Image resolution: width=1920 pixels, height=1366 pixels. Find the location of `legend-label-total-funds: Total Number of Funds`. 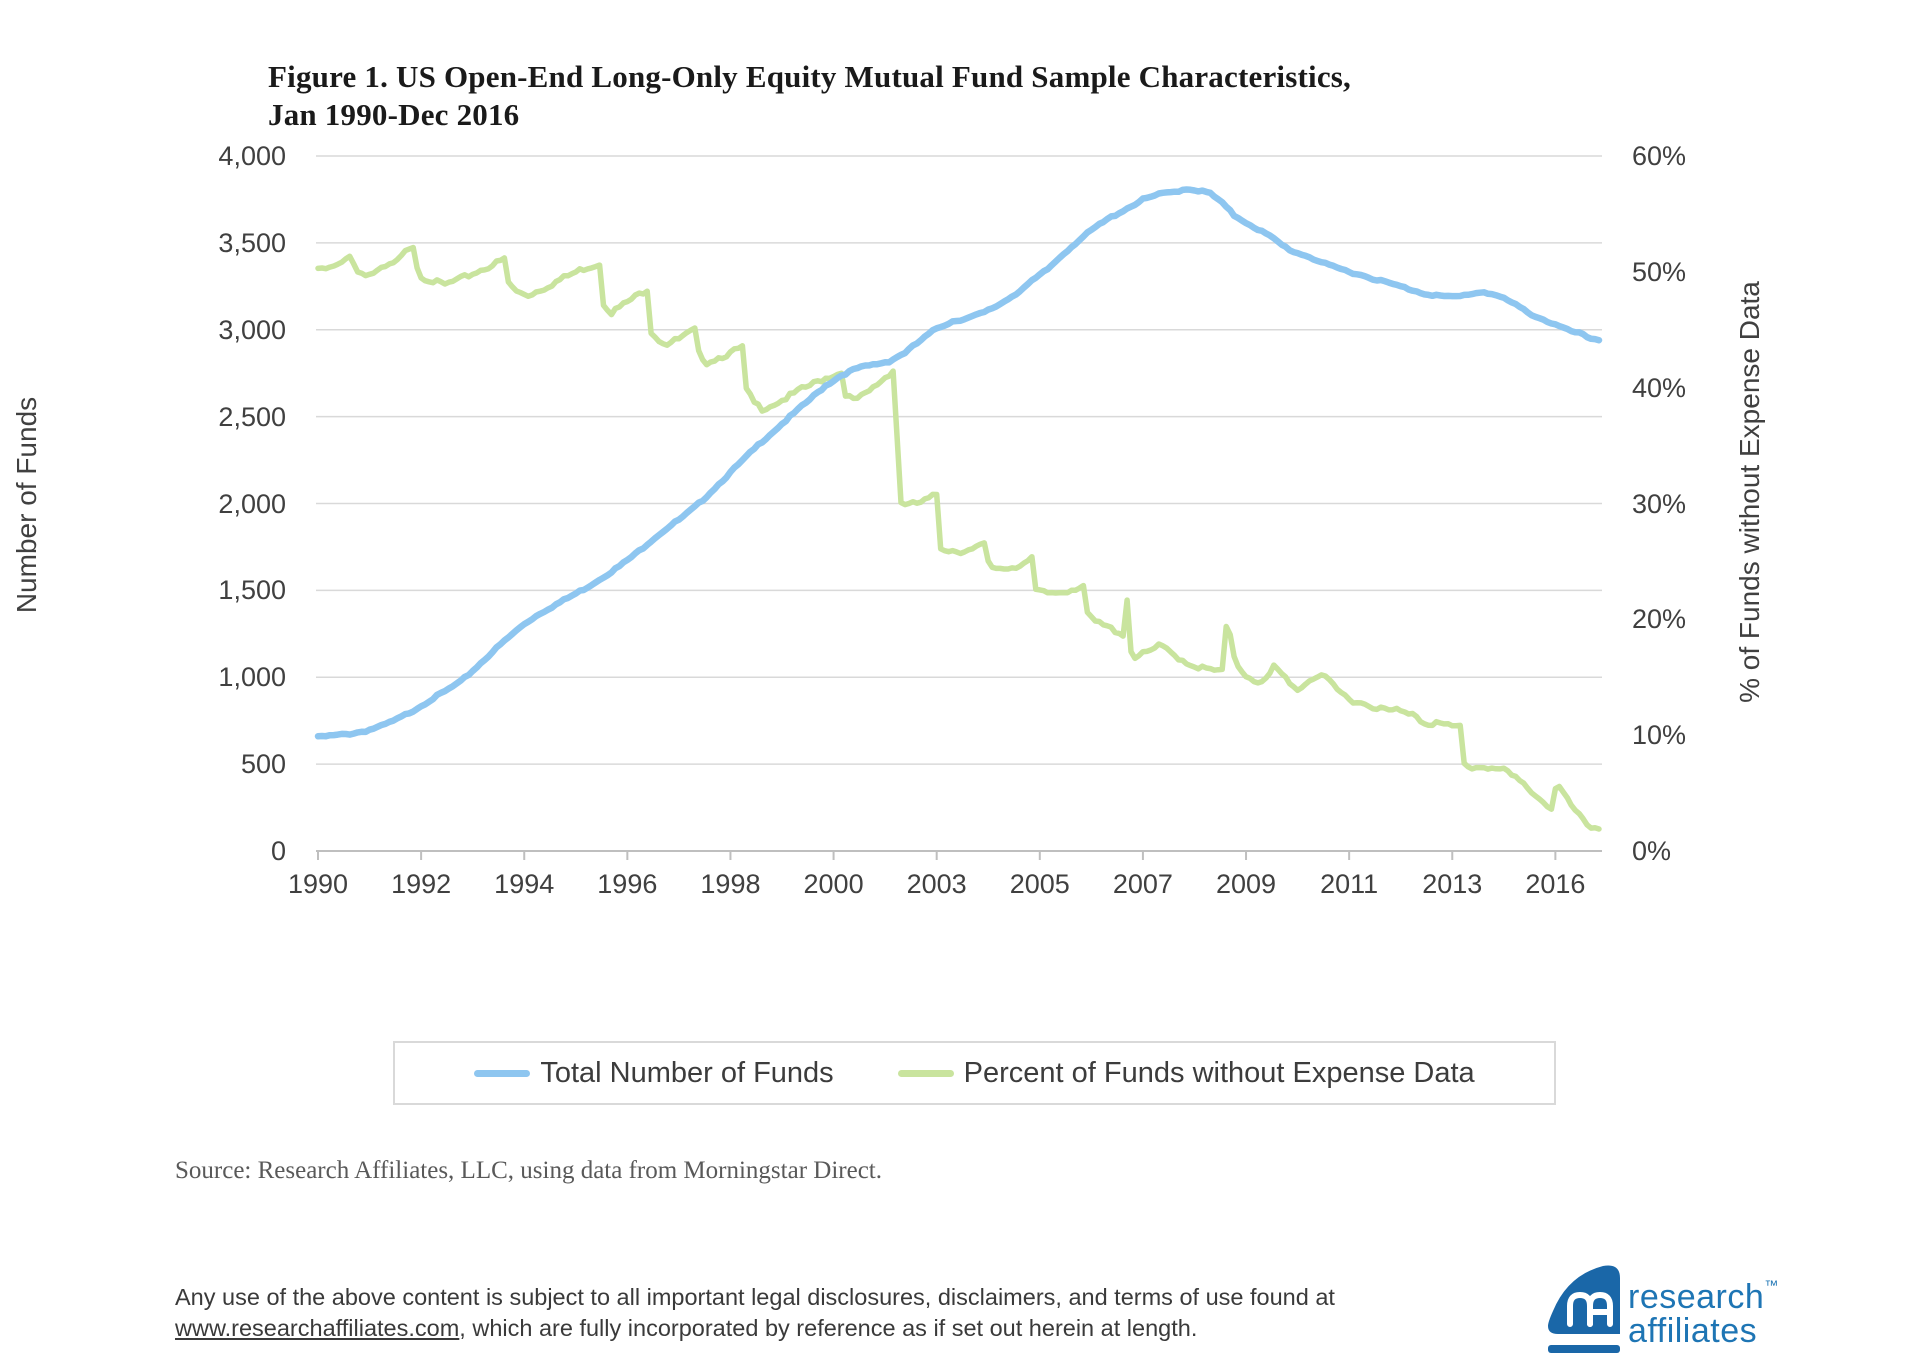

legend-label-total-funds: Total Number of Funds is located at coordinates (687, 1072).